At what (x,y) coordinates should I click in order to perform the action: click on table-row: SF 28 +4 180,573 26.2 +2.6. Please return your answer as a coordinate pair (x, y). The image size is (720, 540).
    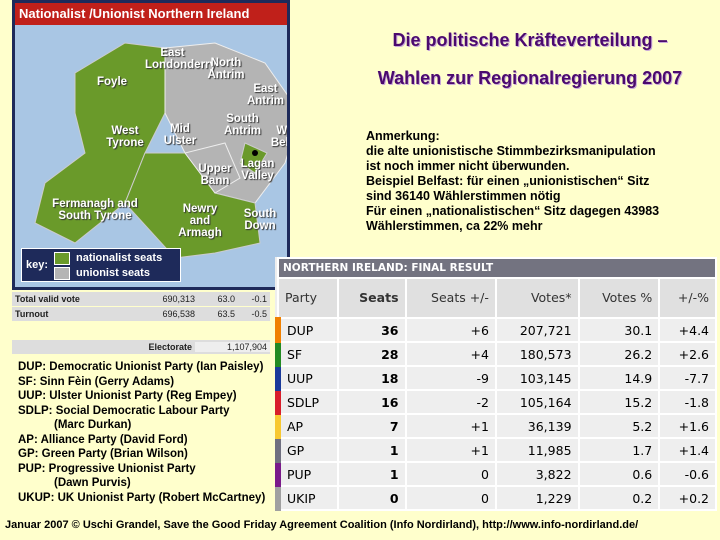
    Looking at the image, I should click on (495, 354).